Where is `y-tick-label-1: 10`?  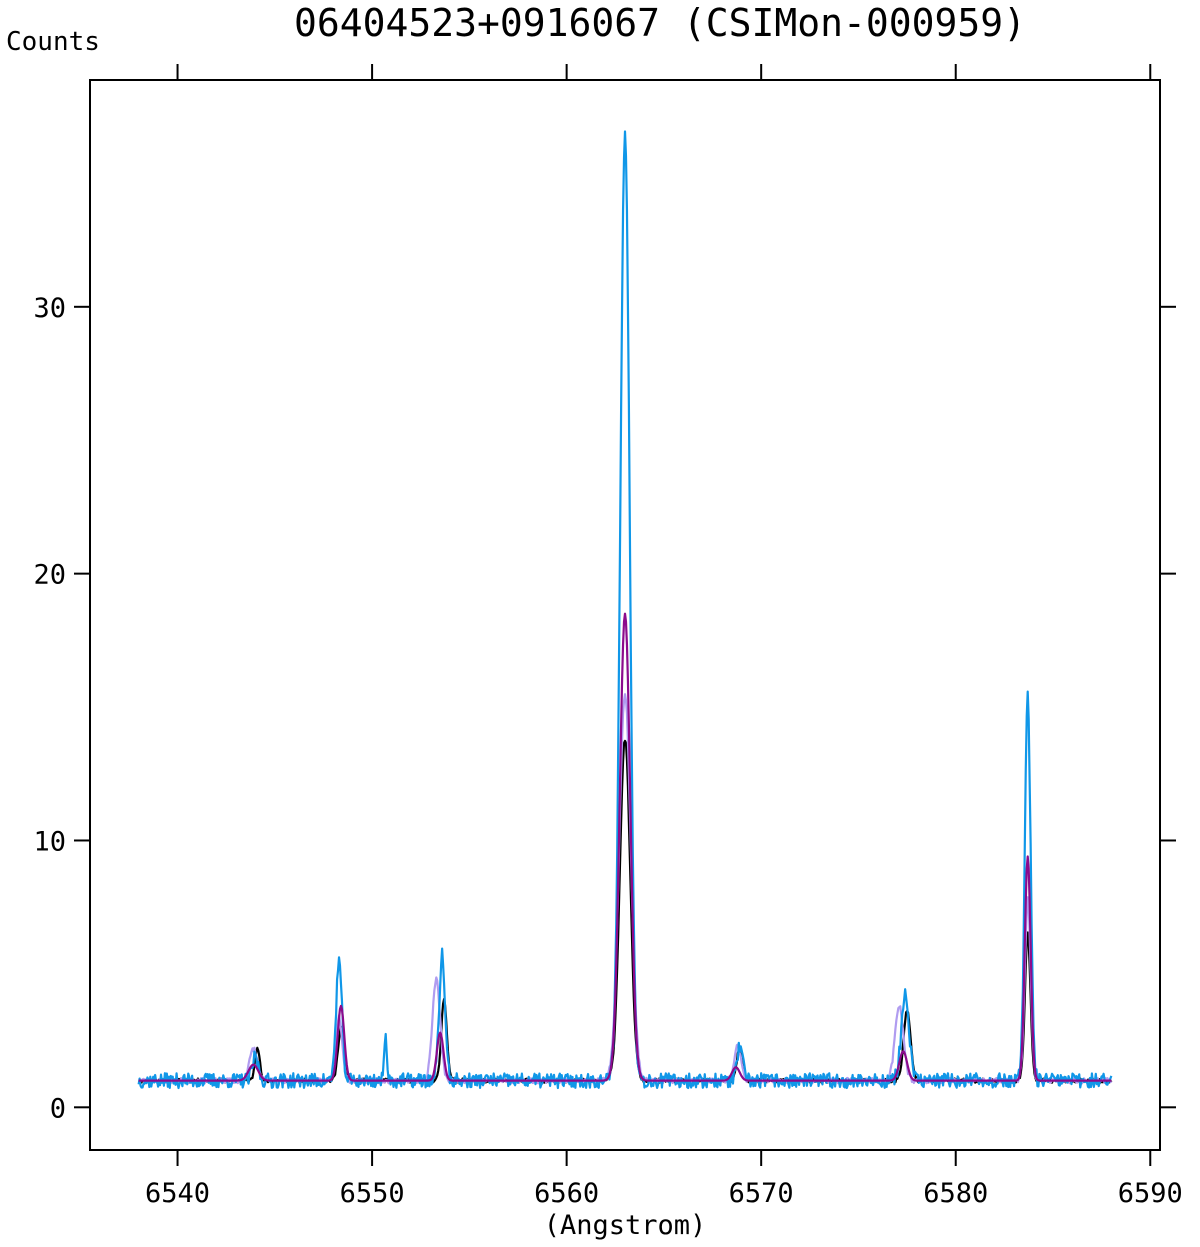
y-tick-label-1: 10 is located at coordinates (49, 841).